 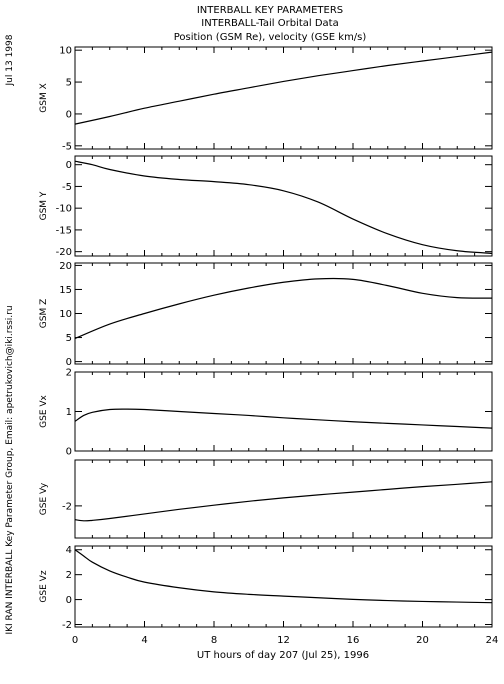 I want to click on x-tick-label: 20, so click(x=422, y=640).